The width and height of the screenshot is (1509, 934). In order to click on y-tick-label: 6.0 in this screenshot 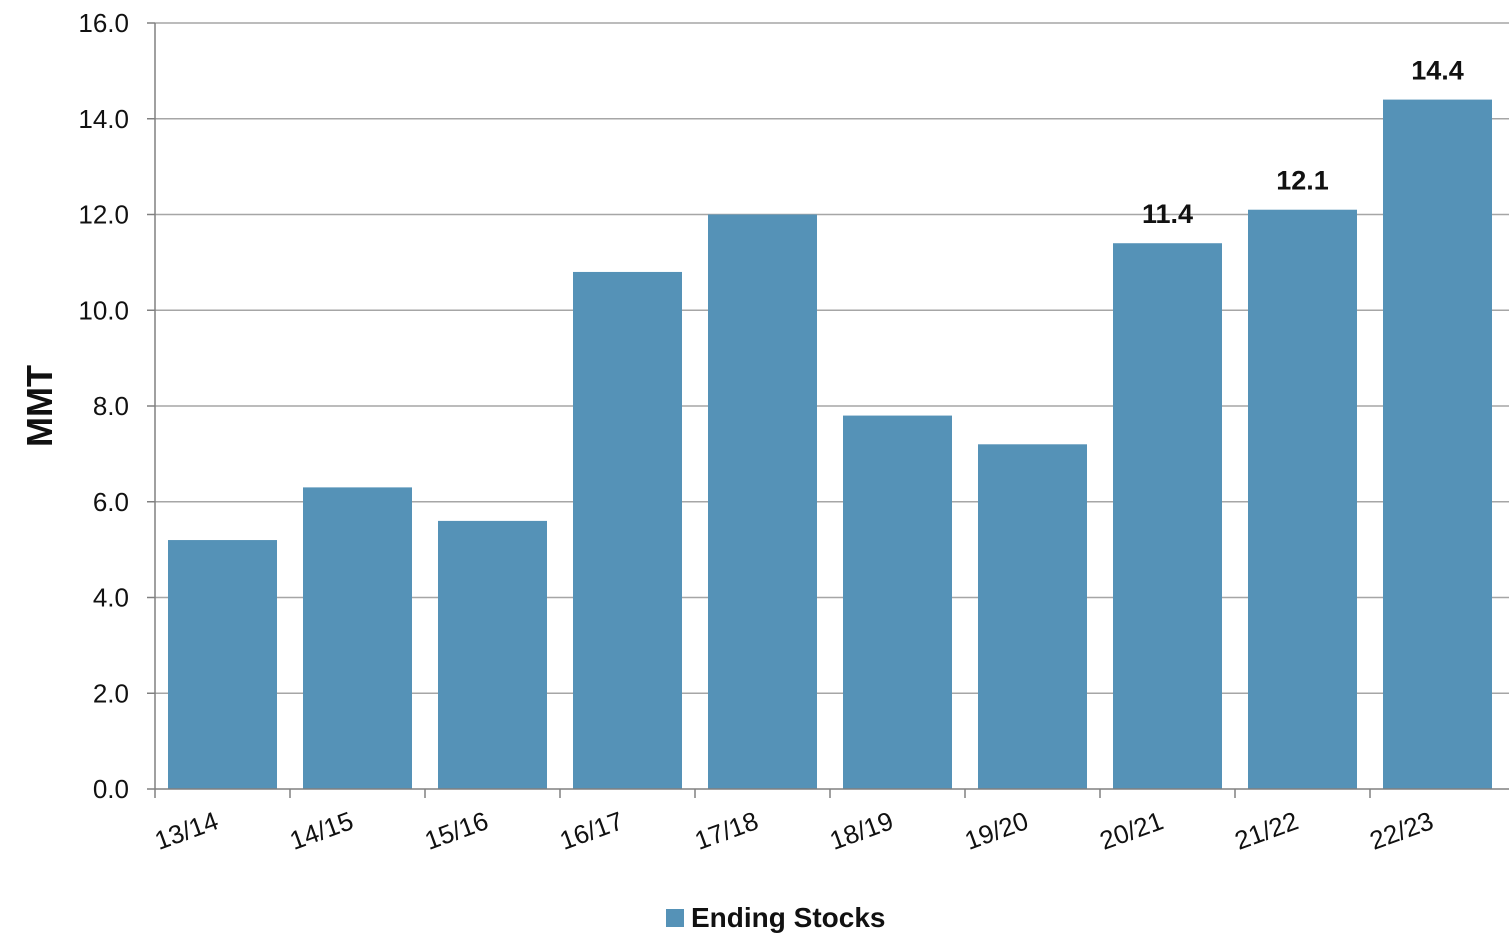, I will do `click(111, 502)`.